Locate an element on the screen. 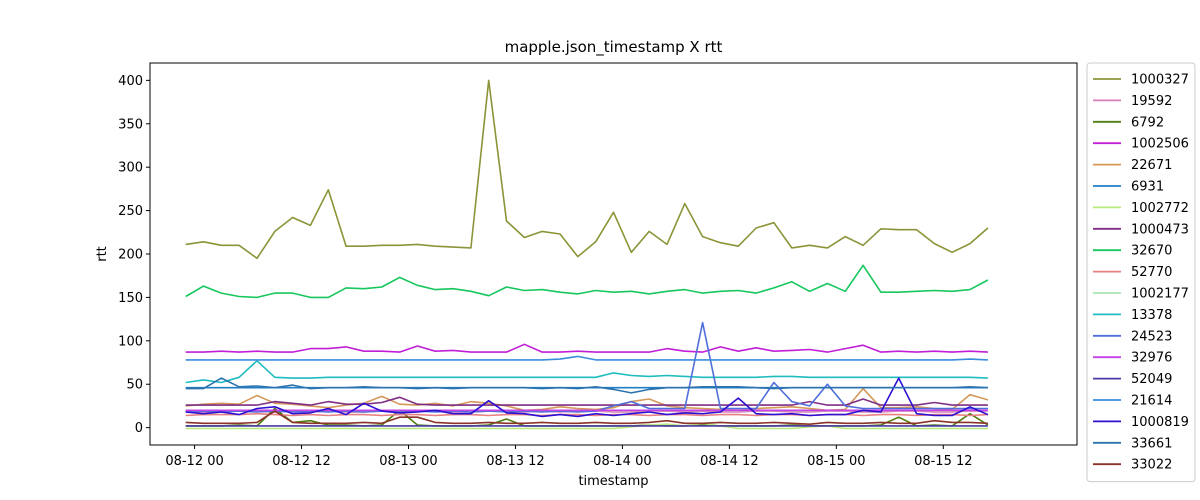  legend-label: 33661 is located at coordinates (1151, 443).